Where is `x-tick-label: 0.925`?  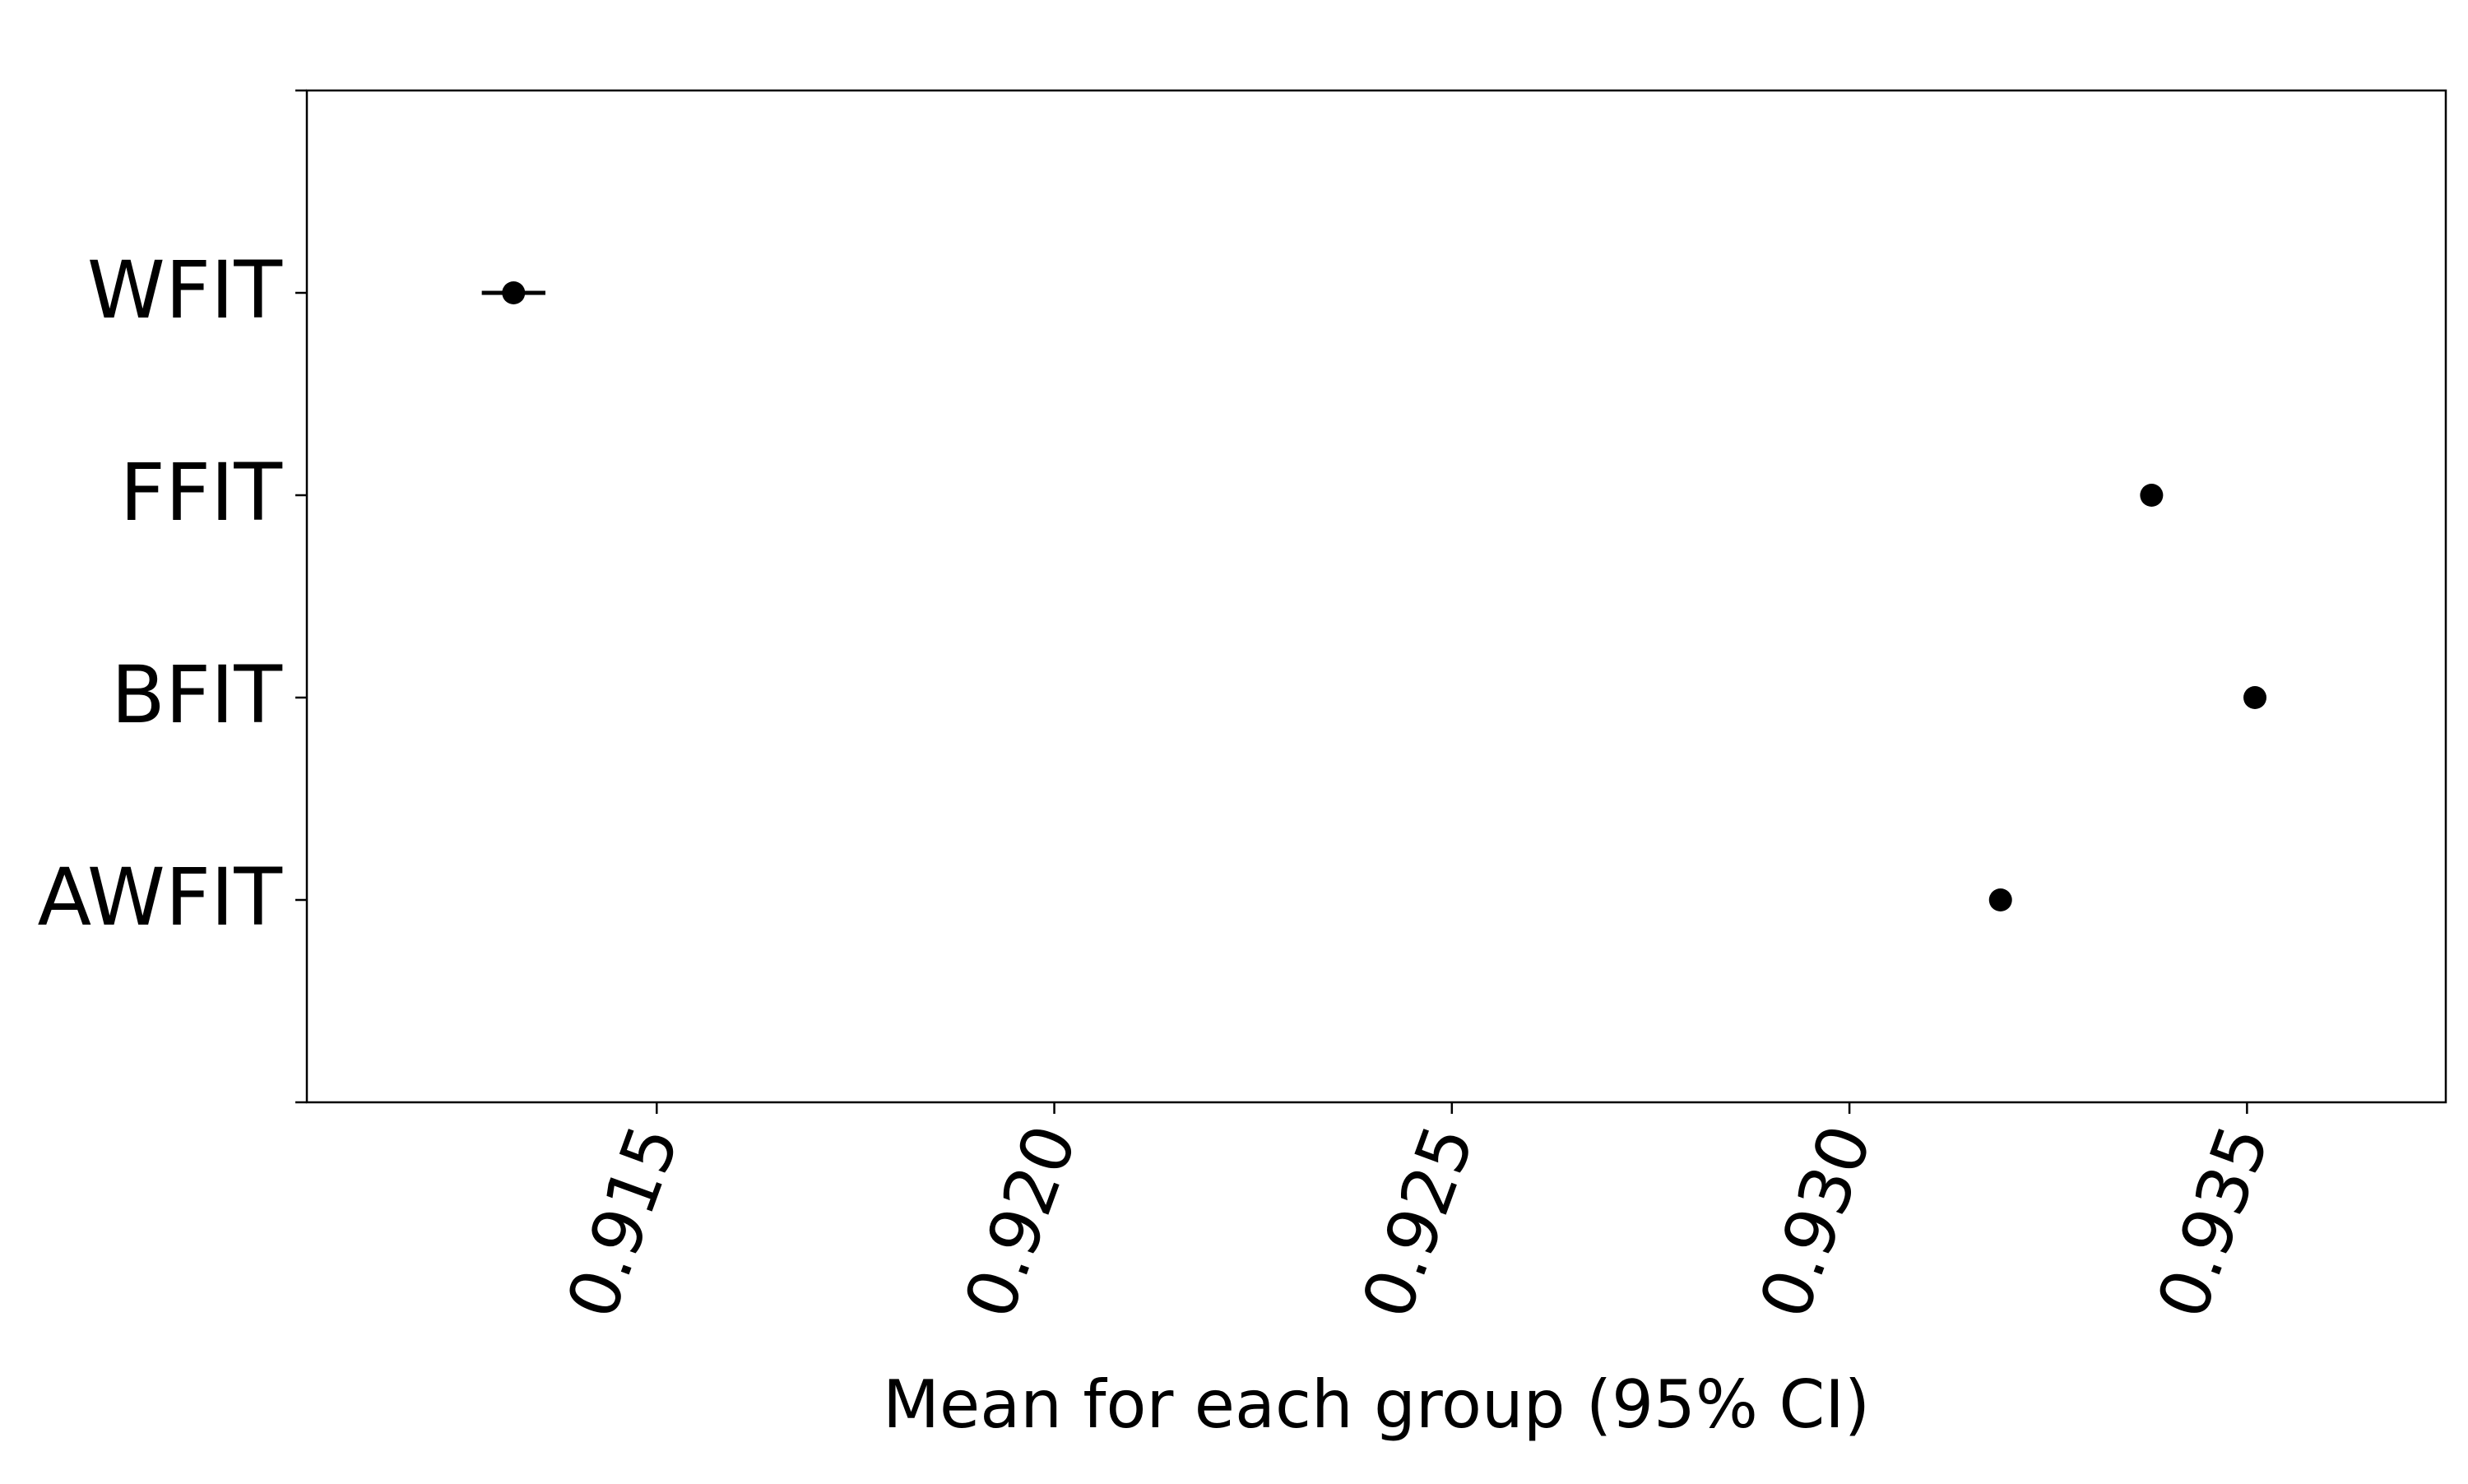
x-tick-label: 0.925 is located at coordinates (1418, 1221).